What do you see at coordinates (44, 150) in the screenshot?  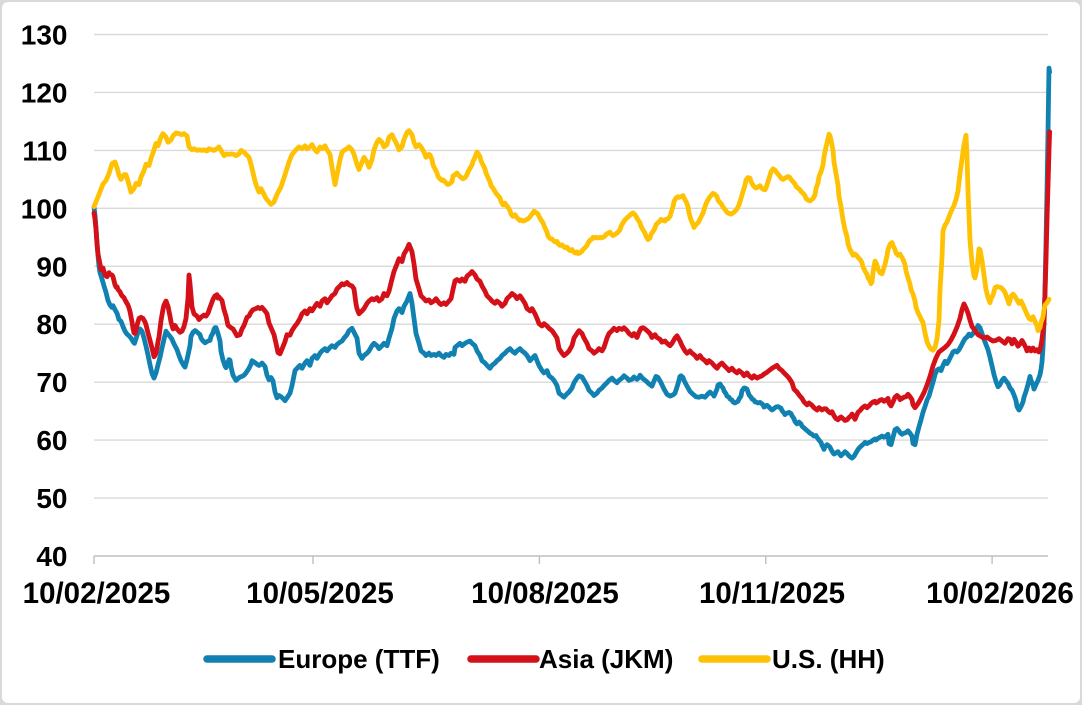 I see `svg-text: 110` at bounding box center [44, 150].